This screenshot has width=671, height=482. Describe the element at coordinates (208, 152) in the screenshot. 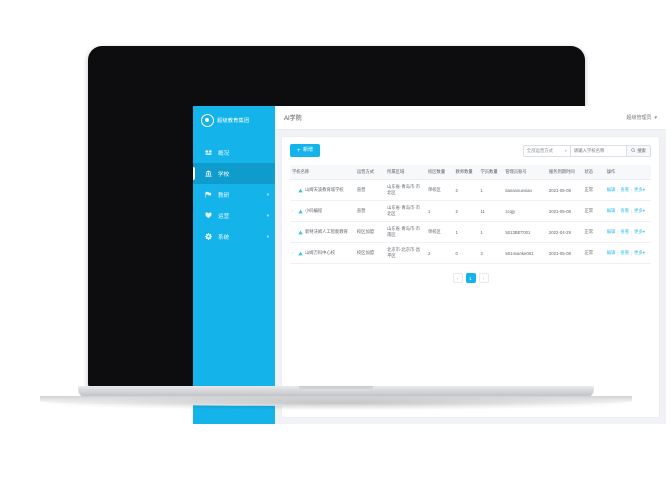

I see `dashboard-icon` at that location.